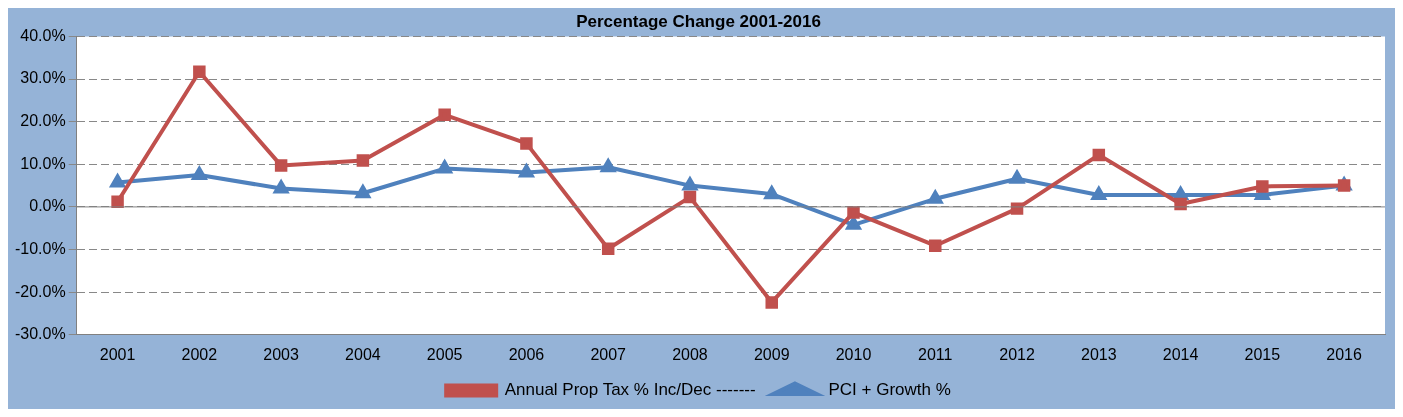 This screenshot has height=417, width=1403. What do you see at coordinates (43, 35) in the screenshot?
I see `y-tick-label: 40.0%` at bounding box center [43, 35].